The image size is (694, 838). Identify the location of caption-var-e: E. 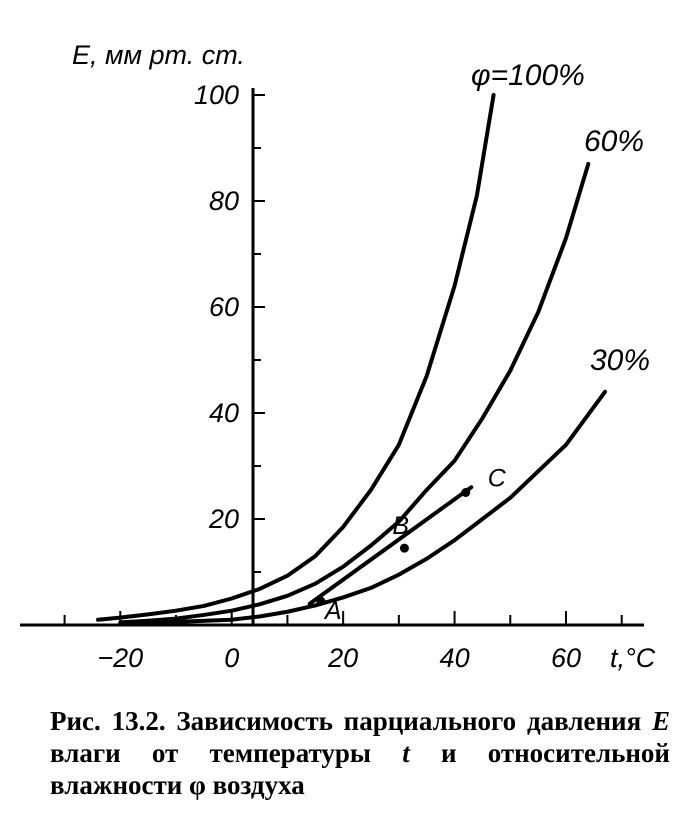
(660, 721).